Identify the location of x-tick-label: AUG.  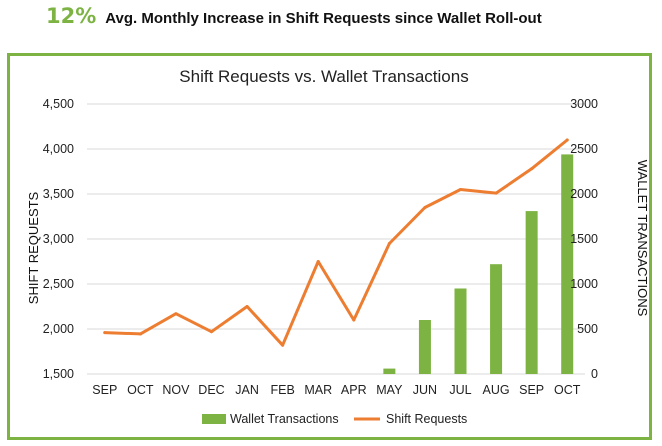
(496, 390).